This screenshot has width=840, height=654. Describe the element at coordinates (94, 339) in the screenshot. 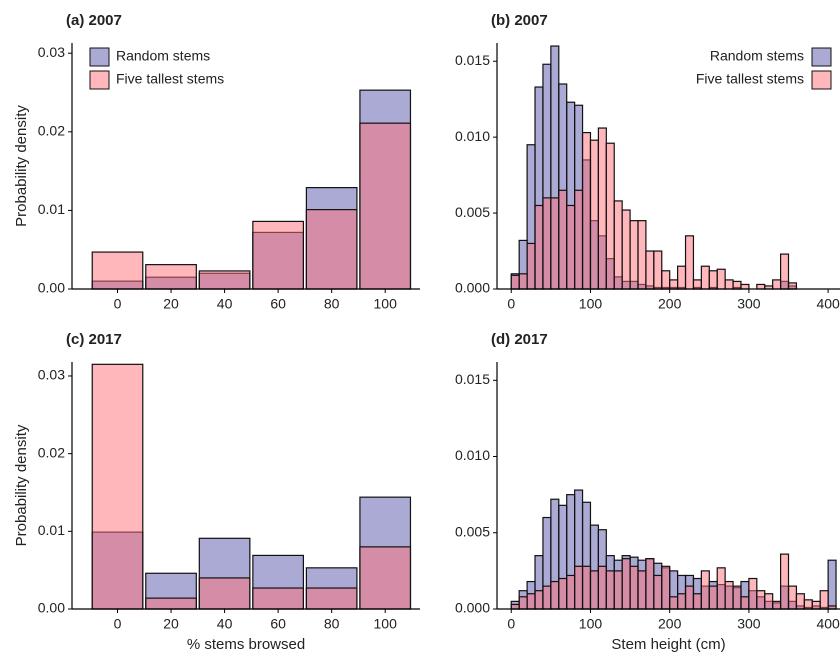

I see `panel-title: (c) 2017` at that location.